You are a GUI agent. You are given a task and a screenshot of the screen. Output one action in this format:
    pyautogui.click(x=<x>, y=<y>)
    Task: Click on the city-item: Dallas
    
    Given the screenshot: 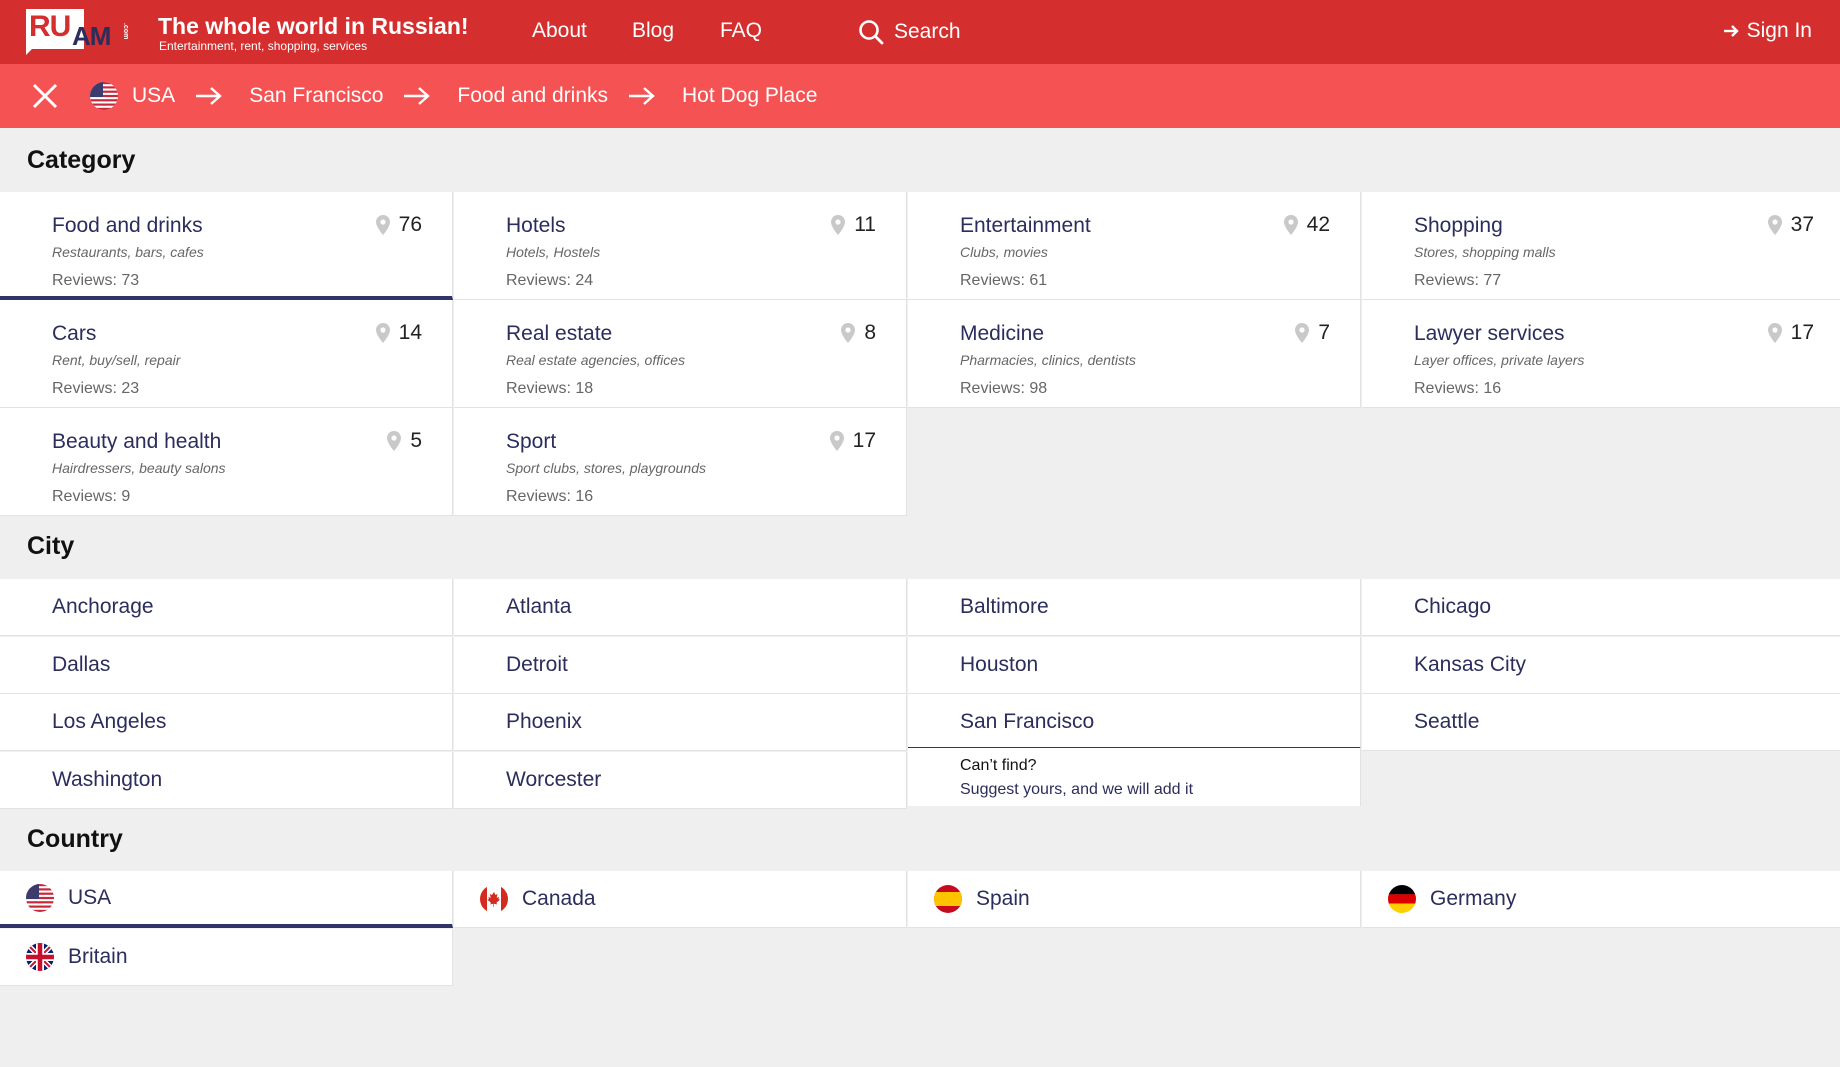 What is the action you would take?
    pyautogui.click(x=226, y=665)
    